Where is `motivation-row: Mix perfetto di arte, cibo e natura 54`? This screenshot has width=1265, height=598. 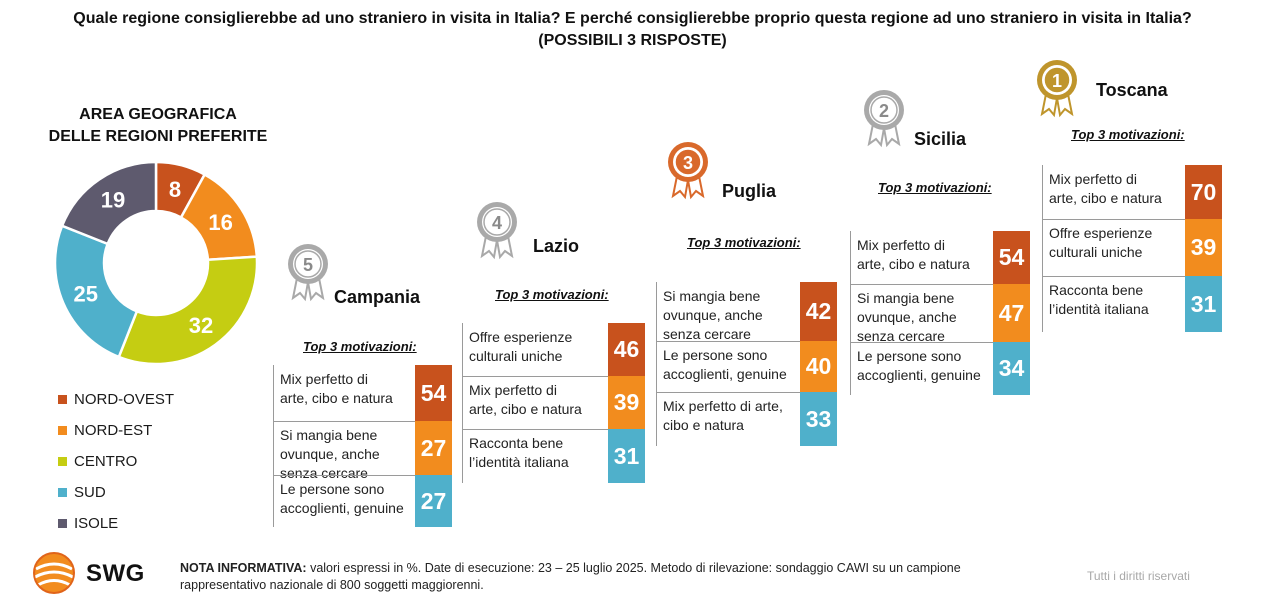
motivation-row: Mix perfetto di arte, cibo e natura 54 is located at coordinates (943, 257).